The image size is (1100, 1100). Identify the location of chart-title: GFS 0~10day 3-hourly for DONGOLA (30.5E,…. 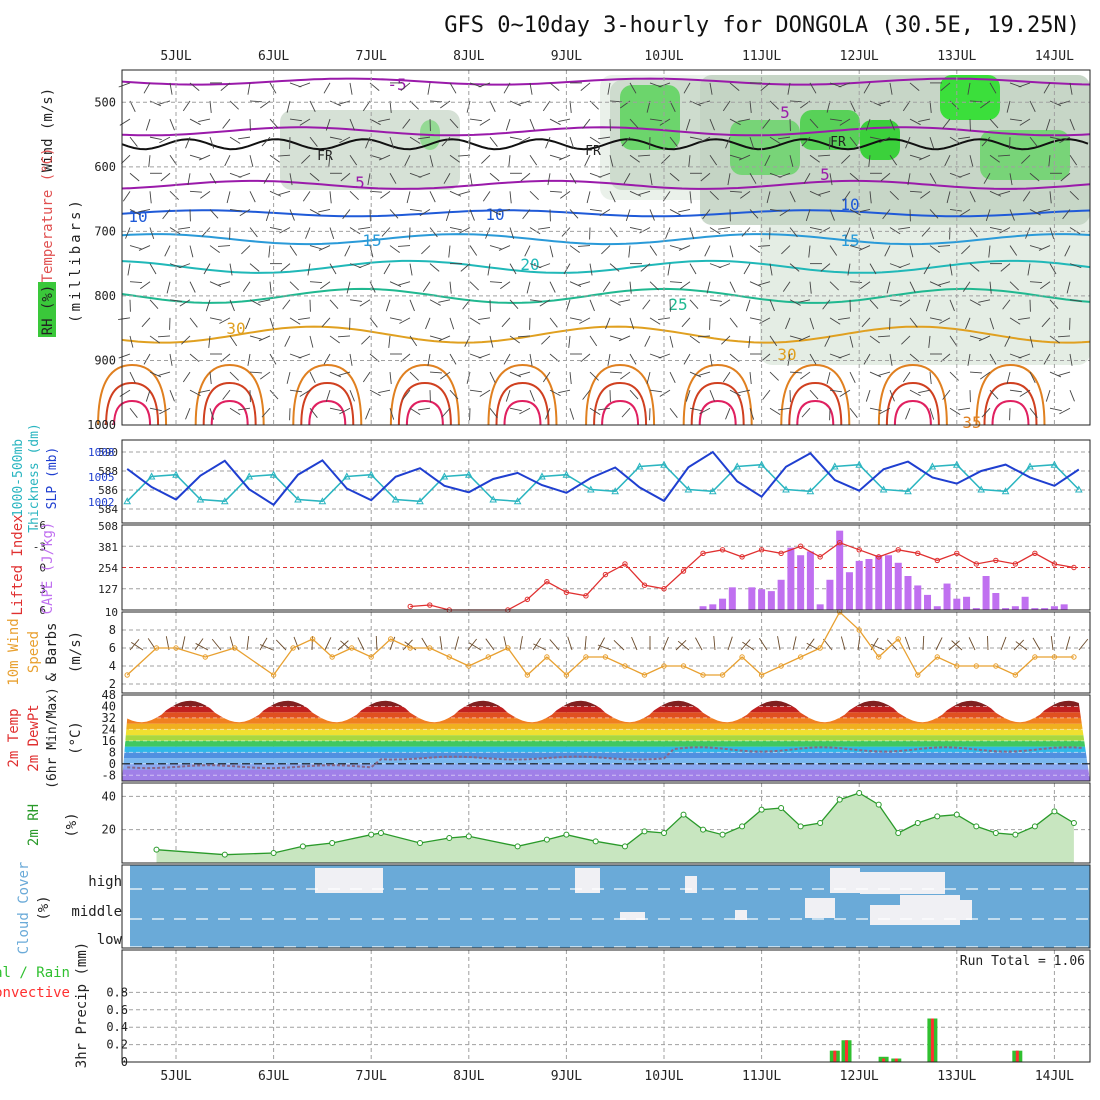
(762, 25).